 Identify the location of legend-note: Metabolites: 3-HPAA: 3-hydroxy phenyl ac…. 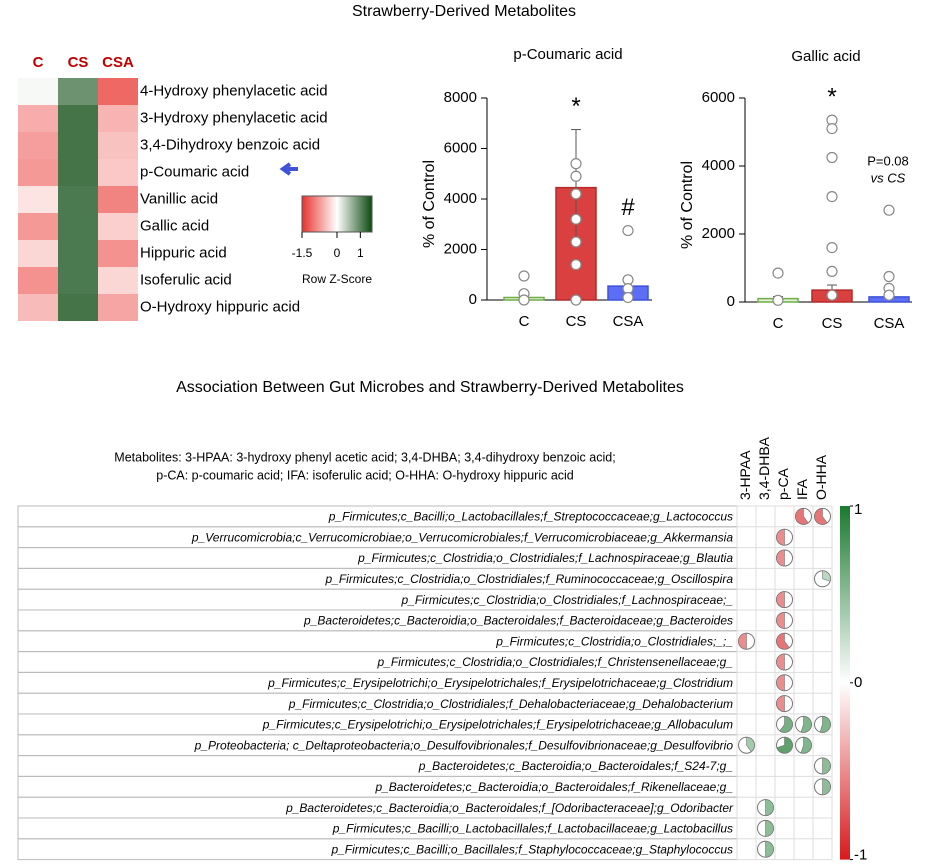
(364, 457).